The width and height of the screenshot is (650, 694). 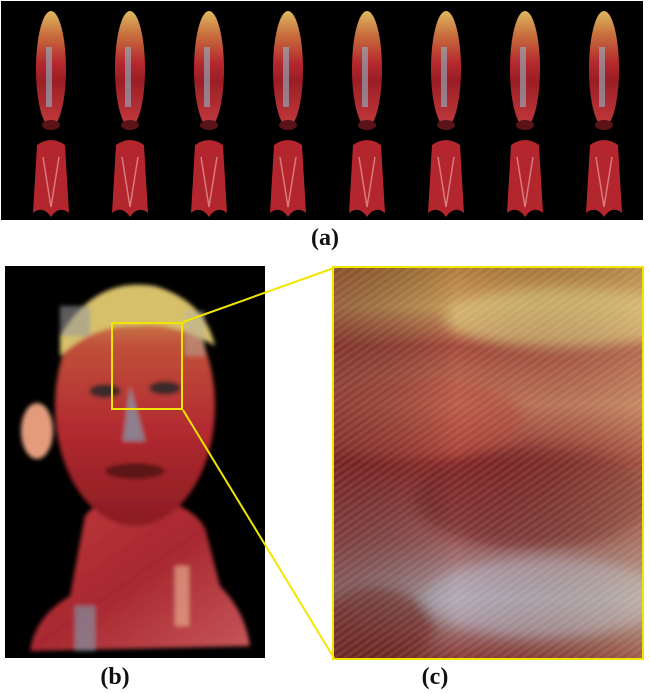 I want to click on zoom-region-box, so click(x=147, y=366).